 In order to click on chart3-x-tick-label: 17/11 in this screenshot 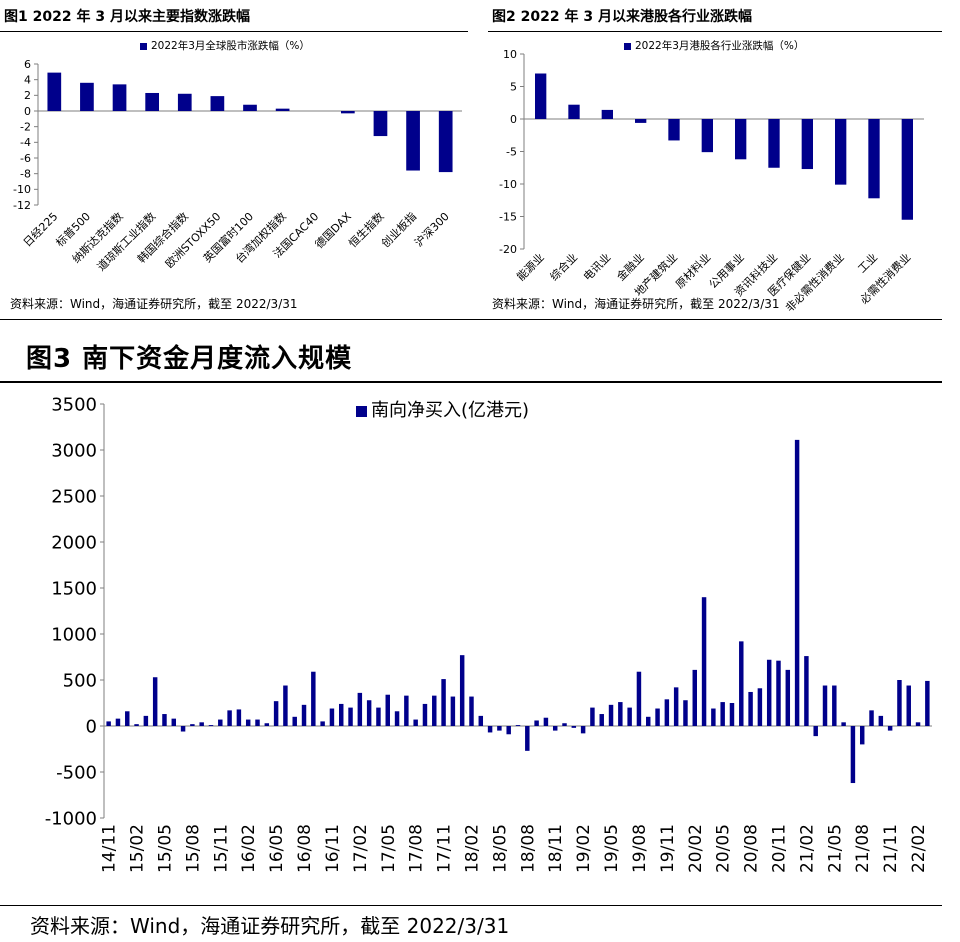, I will do `click(445, 848)`.